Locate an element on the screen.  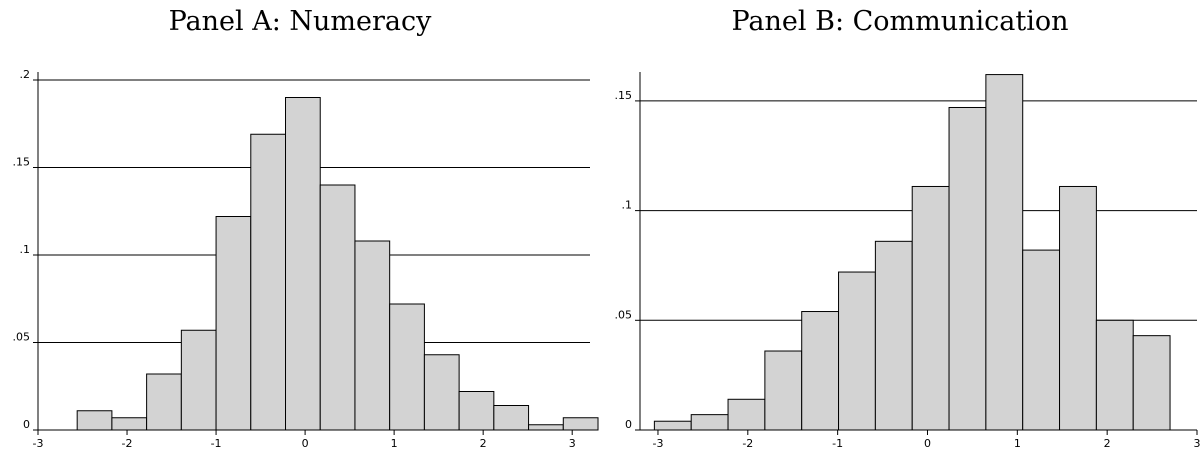
panel-b-y-tick-label: .15 is located at coordinates (624, 95).